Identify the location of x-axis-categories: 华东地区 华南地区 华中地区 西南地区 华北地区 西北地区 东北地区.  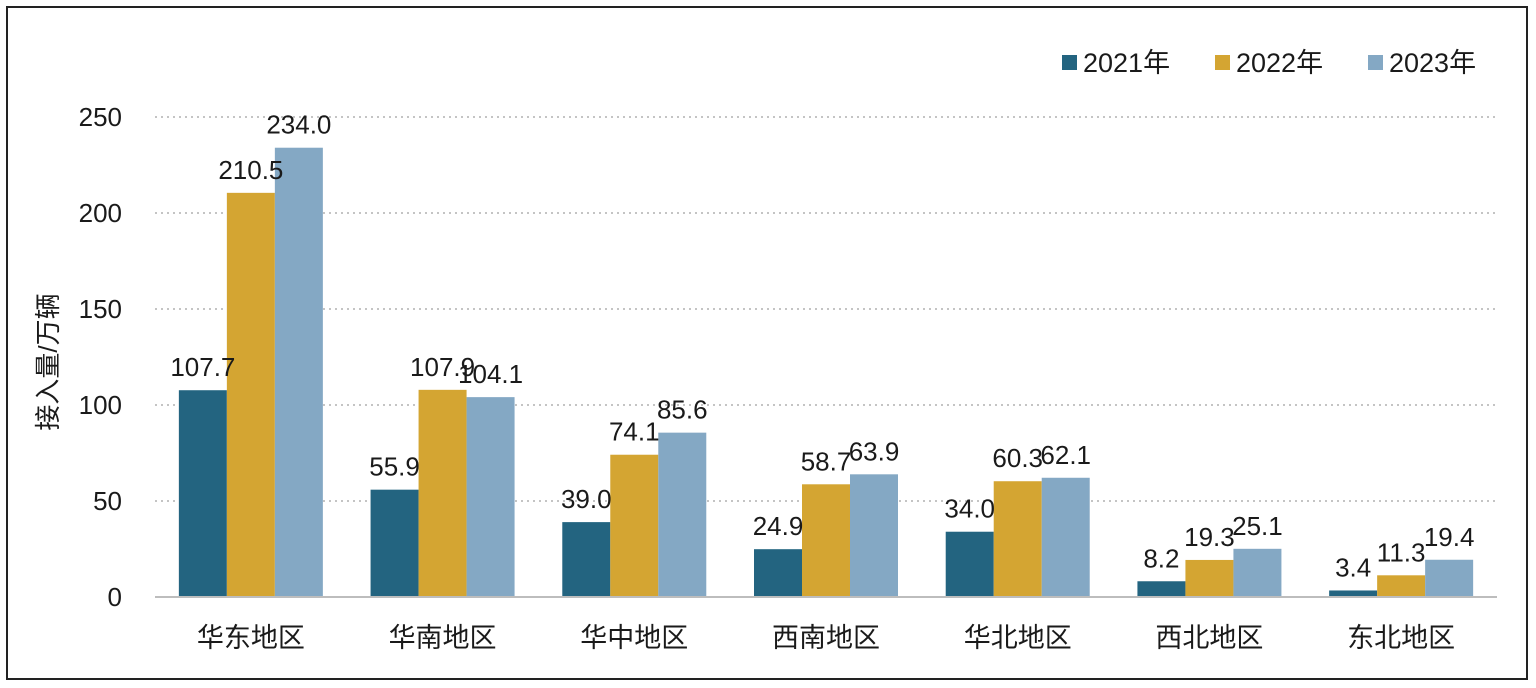
(826, 638).